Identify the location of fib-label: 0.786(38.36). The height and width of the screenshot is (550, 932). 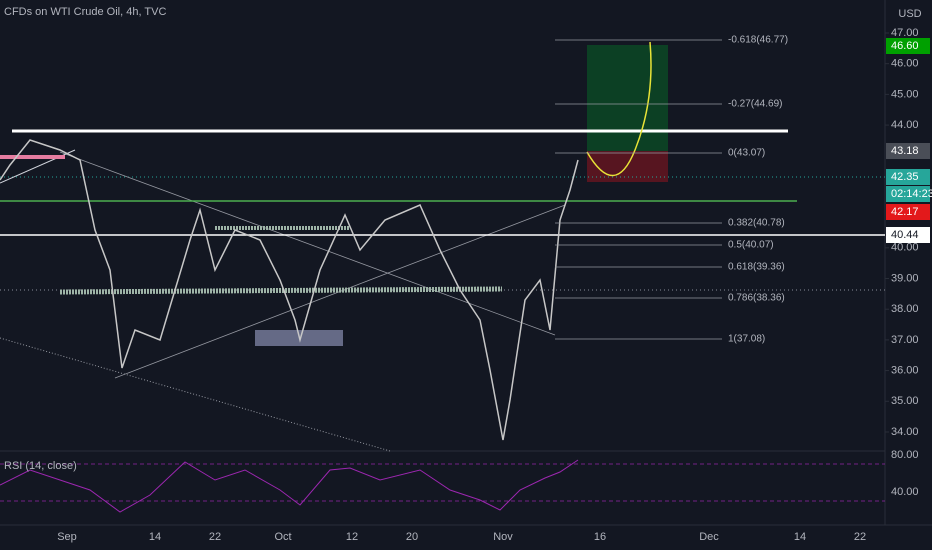
(756, 298).